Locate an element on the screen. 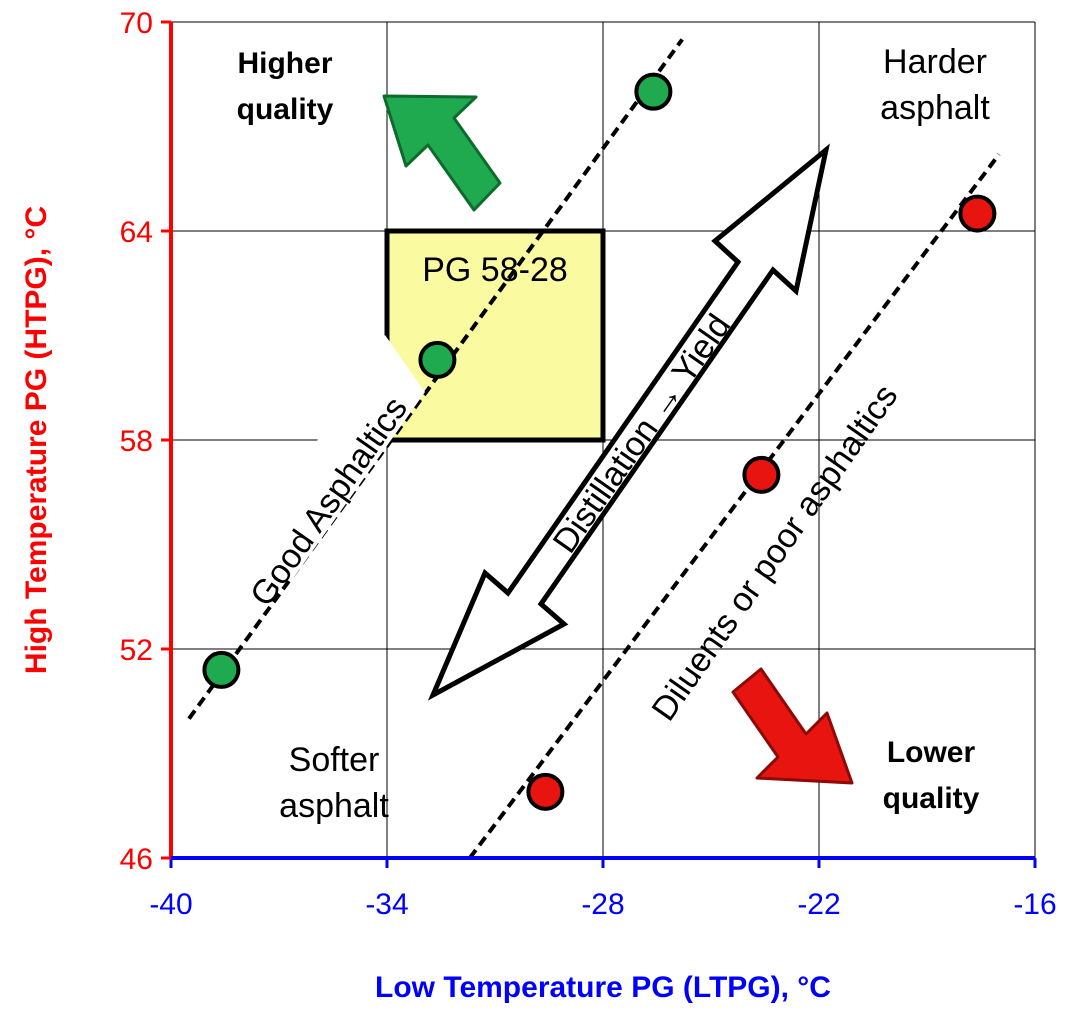  harder-asphalt-label: Harder asphalt is located at coordinates (935, 85).